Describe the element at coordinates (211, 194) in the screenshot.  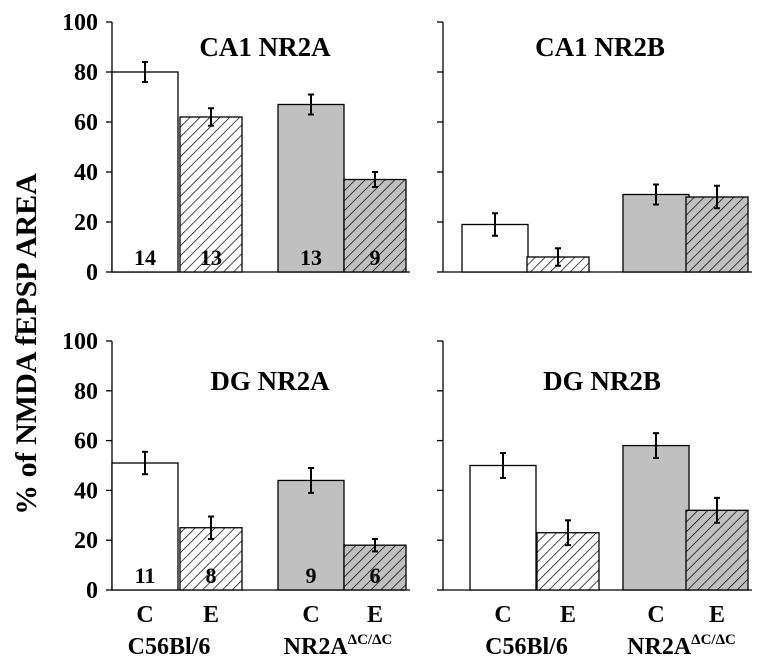
I see `bar-c56bl-6-e` at that location.